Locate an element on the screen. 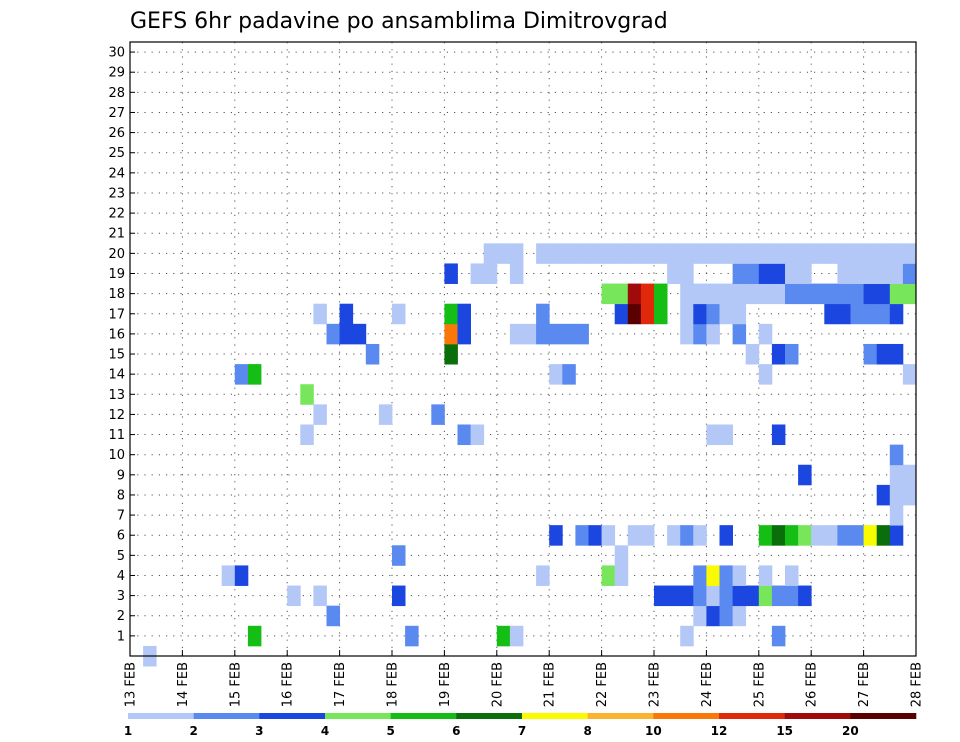  legend-label: 2 is located at coordinates (193, 731).